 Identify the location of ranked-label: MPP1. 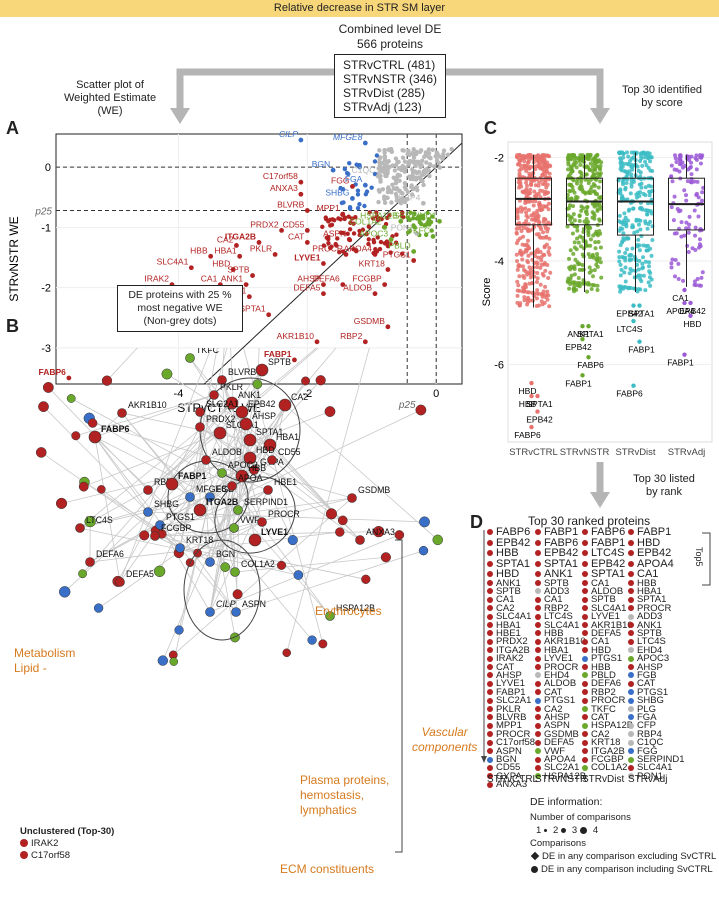
(509, 726).